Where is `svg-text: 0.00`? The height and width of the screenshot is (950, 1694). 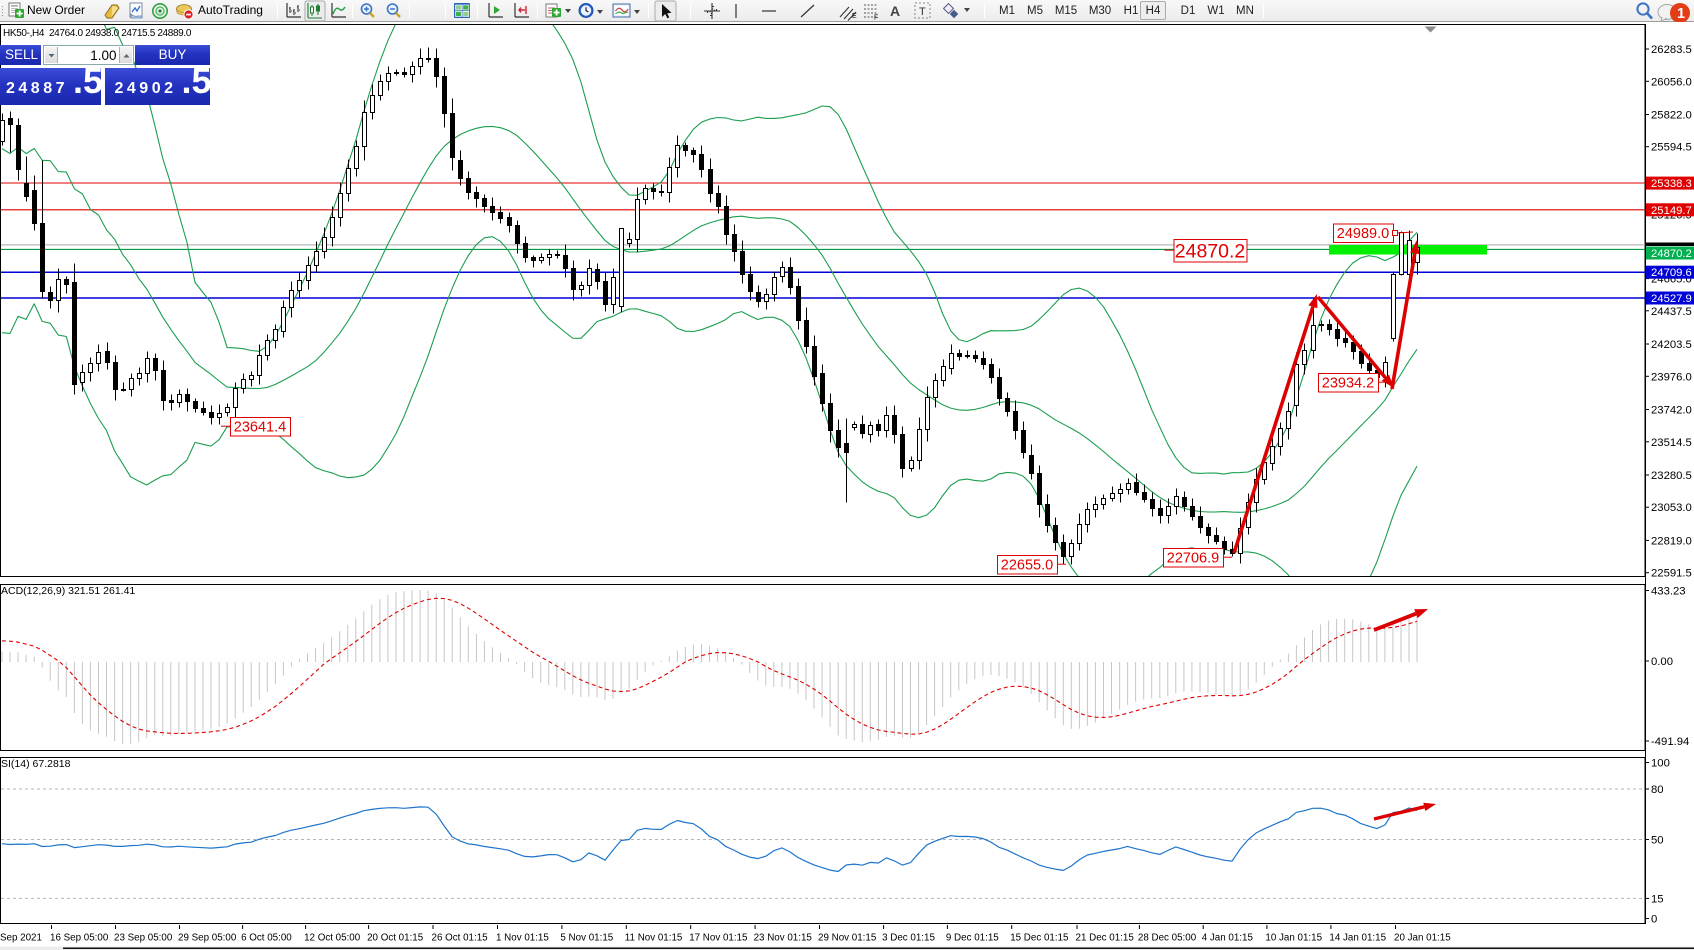 svg-text: 0.00 is located at coordinates (1662, 662).